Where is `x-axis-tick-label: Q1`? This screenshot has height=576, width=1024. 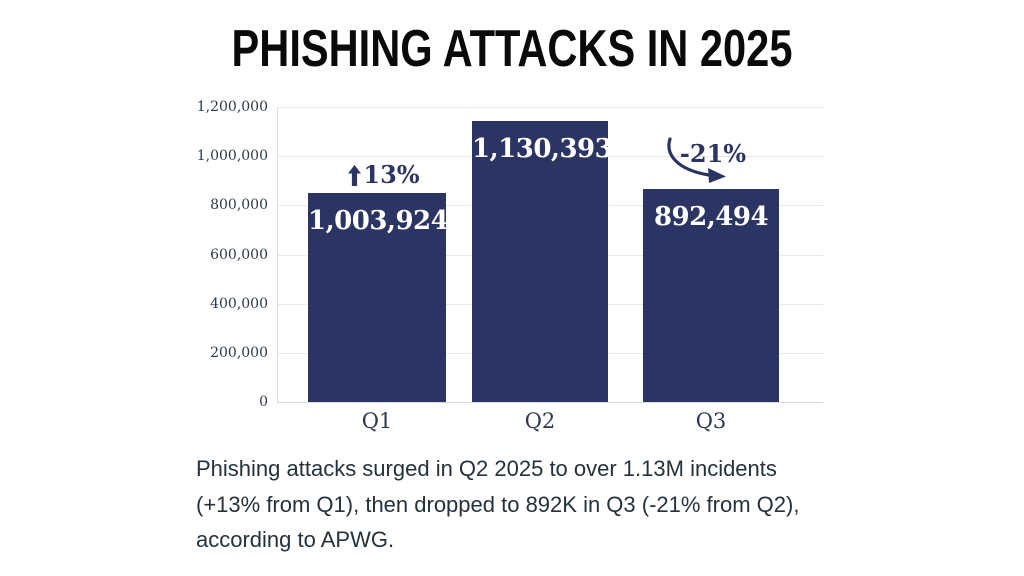
x-axis-tick-label: Q1 is located at coordinates (377, 421).